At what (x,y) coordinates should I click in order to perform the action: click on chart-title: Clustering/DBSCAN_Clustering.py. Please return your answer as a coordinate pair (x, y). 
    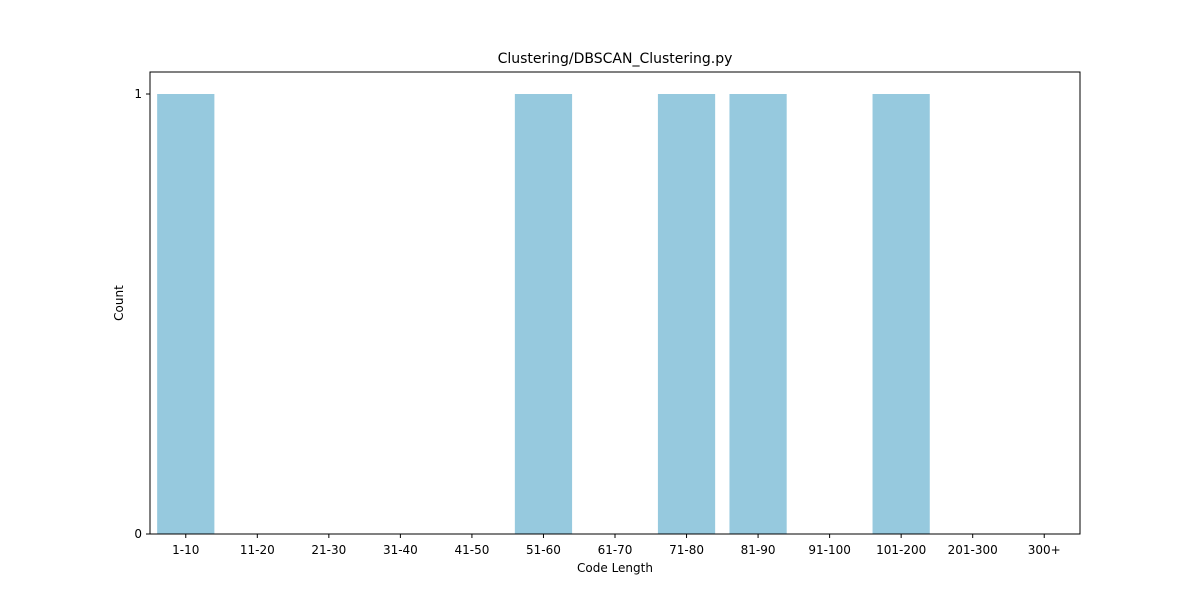
    Looking at the image, I should click on (615, 59).